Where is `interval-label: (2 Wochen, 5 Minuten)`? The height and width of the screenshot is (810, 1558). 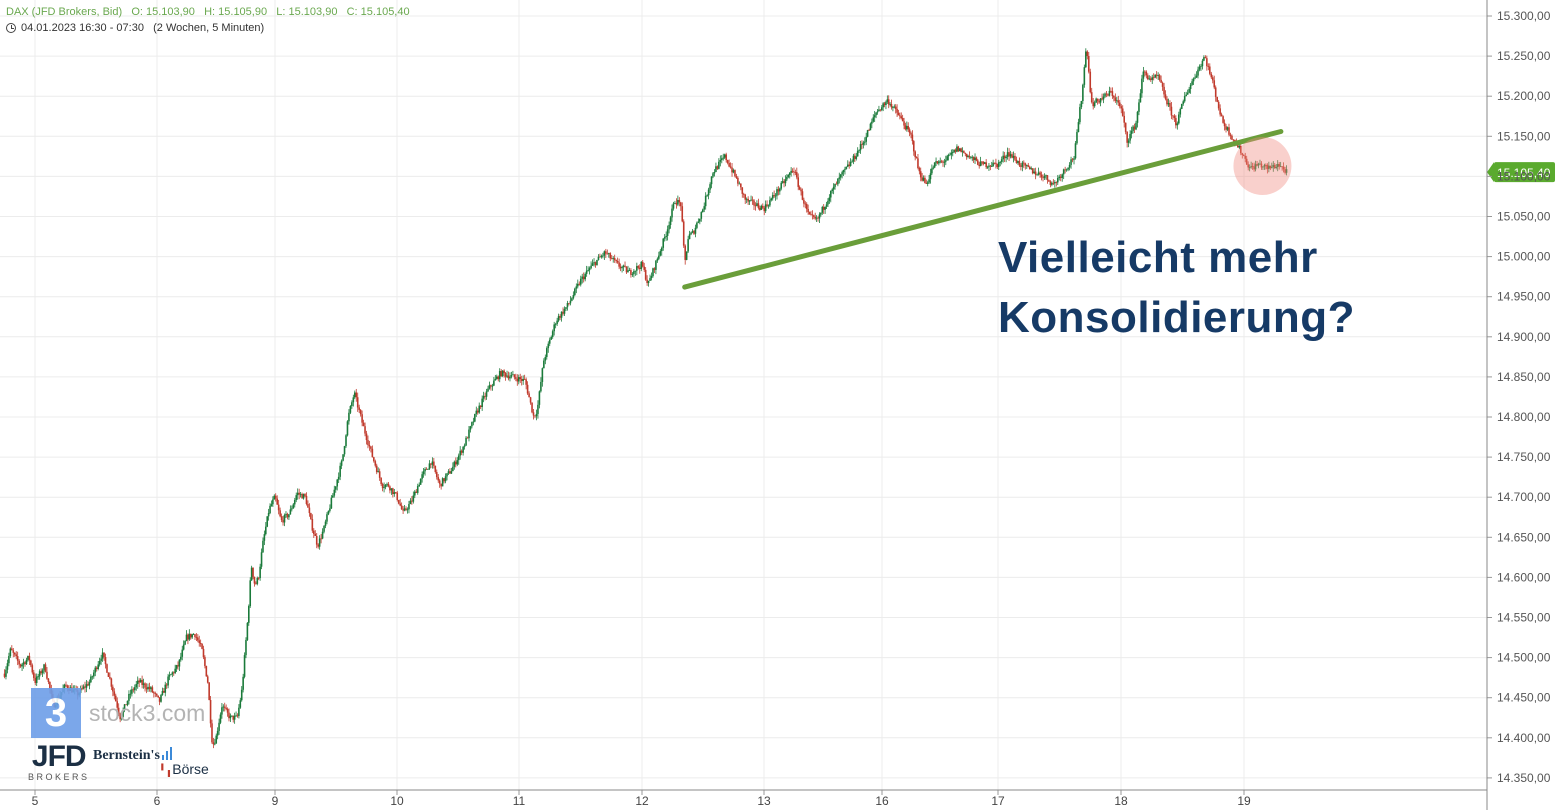 interval-label: (2 Wochen, 5 Minuten) is located at coordinates (209, 28).